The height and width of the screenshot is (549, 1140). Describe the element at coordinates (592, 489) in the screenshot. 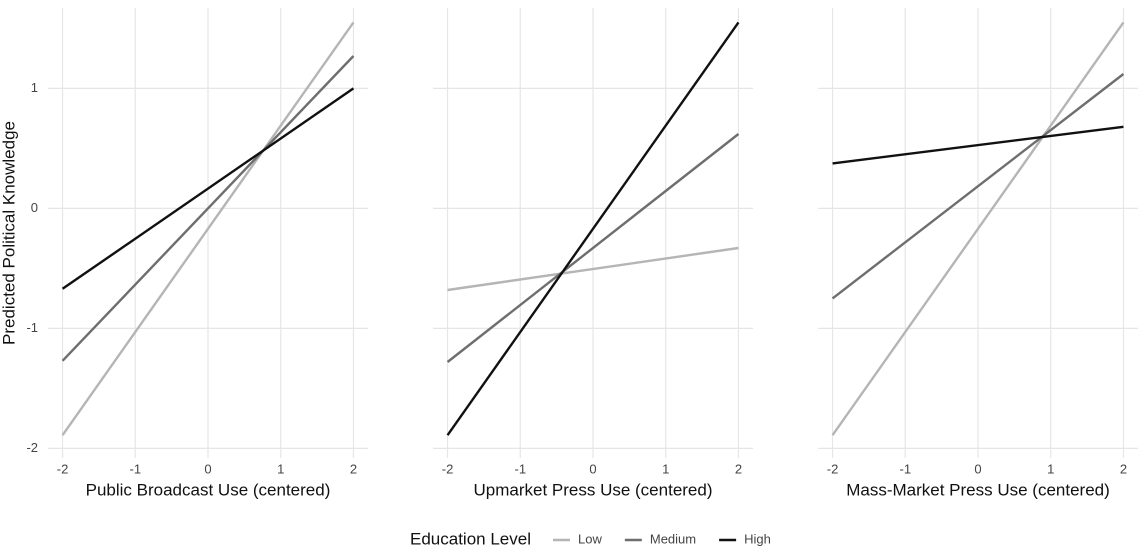

I see `x-axis-label: Upmarket Press Use (centered)` at that location.